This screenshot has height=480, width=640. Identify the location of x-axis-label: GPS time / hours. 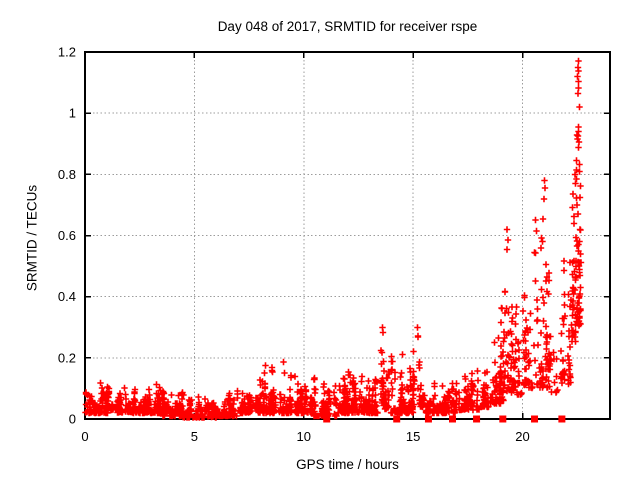
(347, 464).